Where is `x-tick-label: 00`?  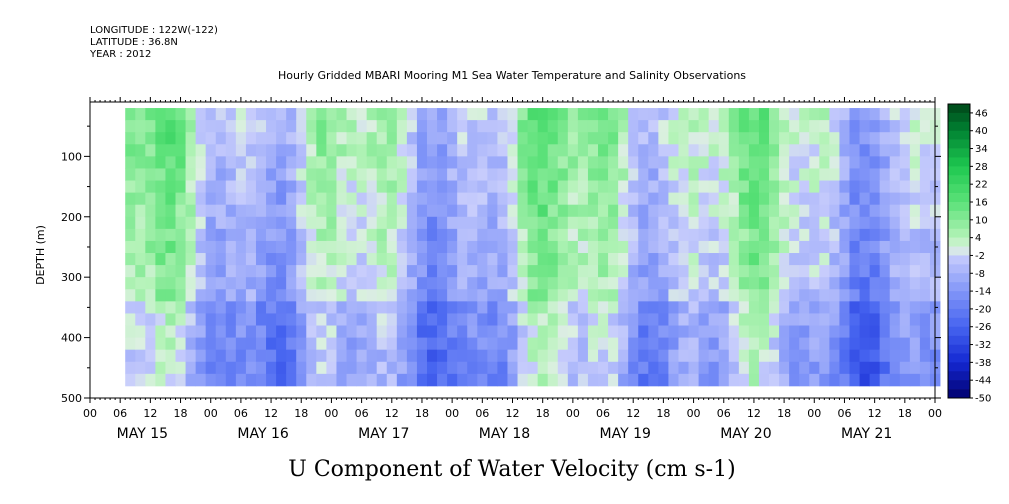
x-tick-label: 00 is located at coordinates (90, 413).